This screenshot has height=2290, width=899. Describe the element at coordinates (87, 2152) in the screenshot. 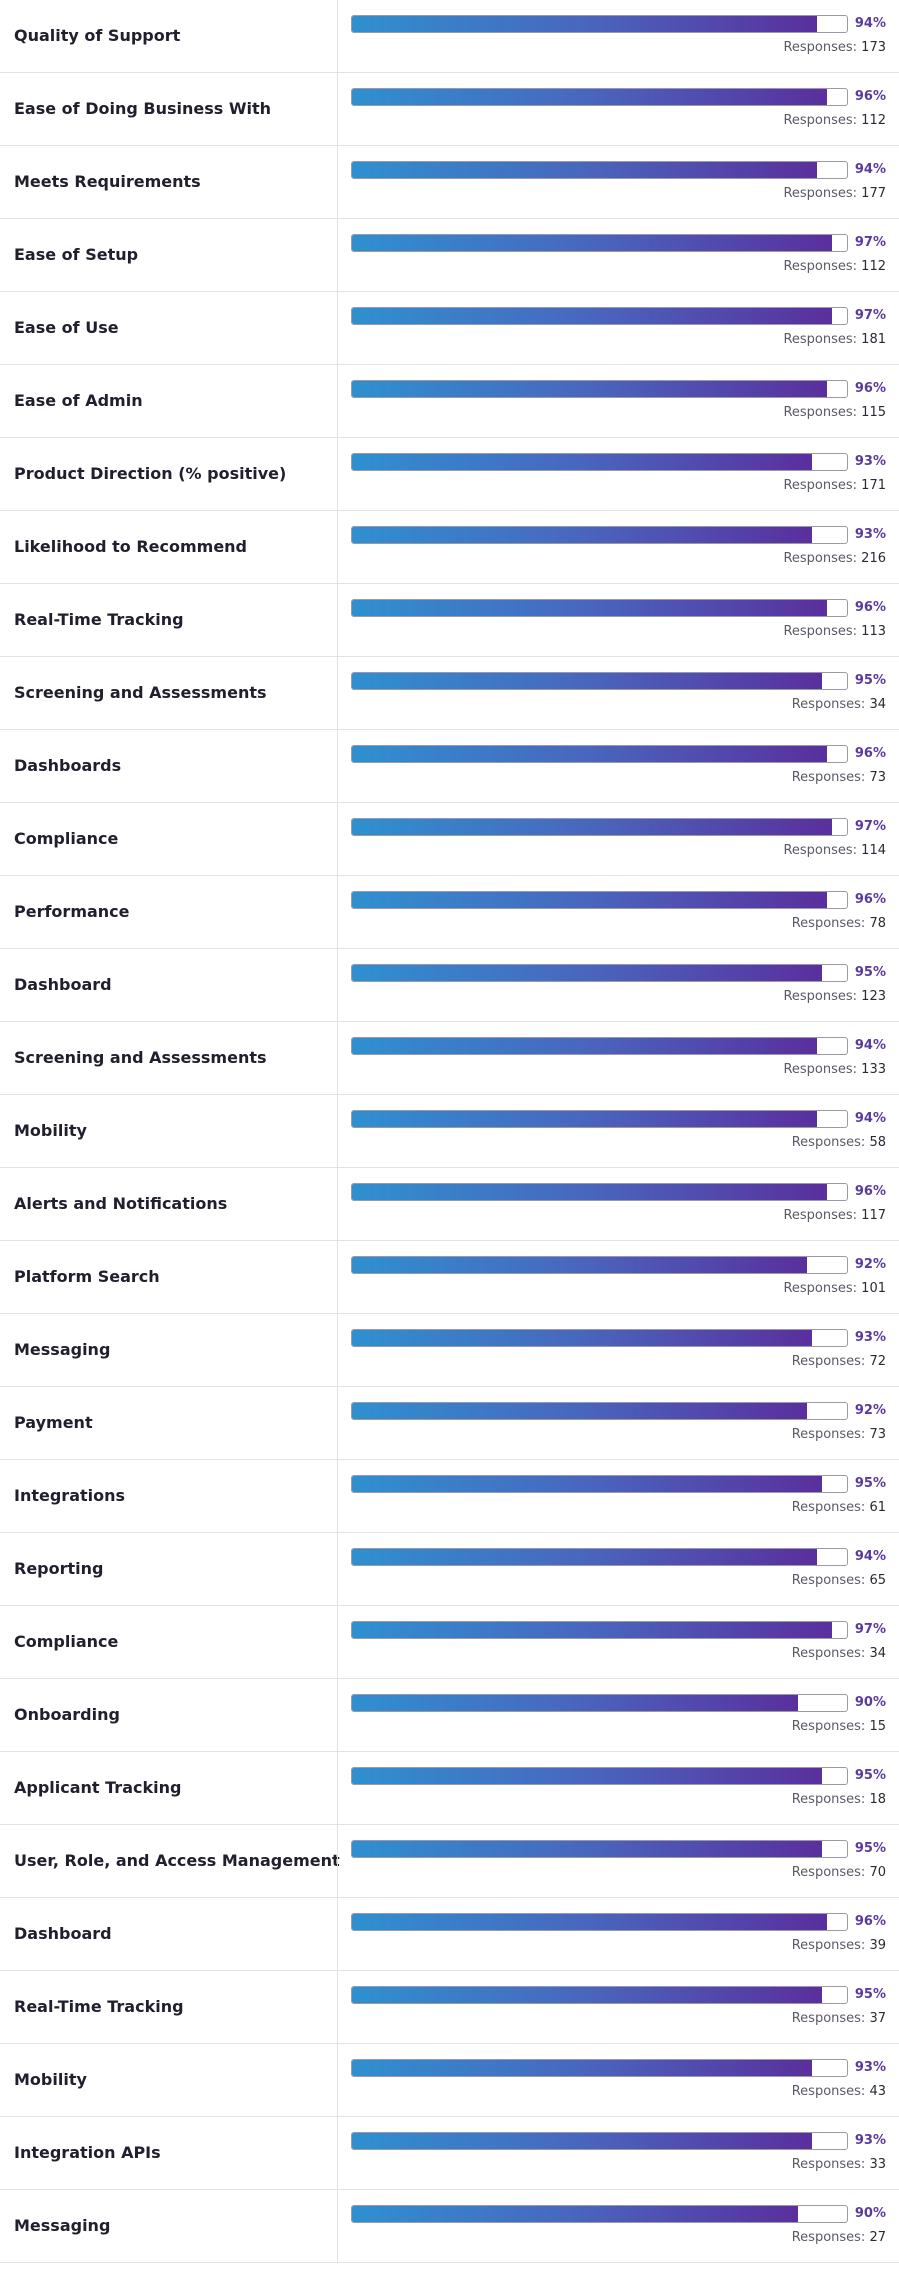

I see `rating-label: Integration APIs` at that location.